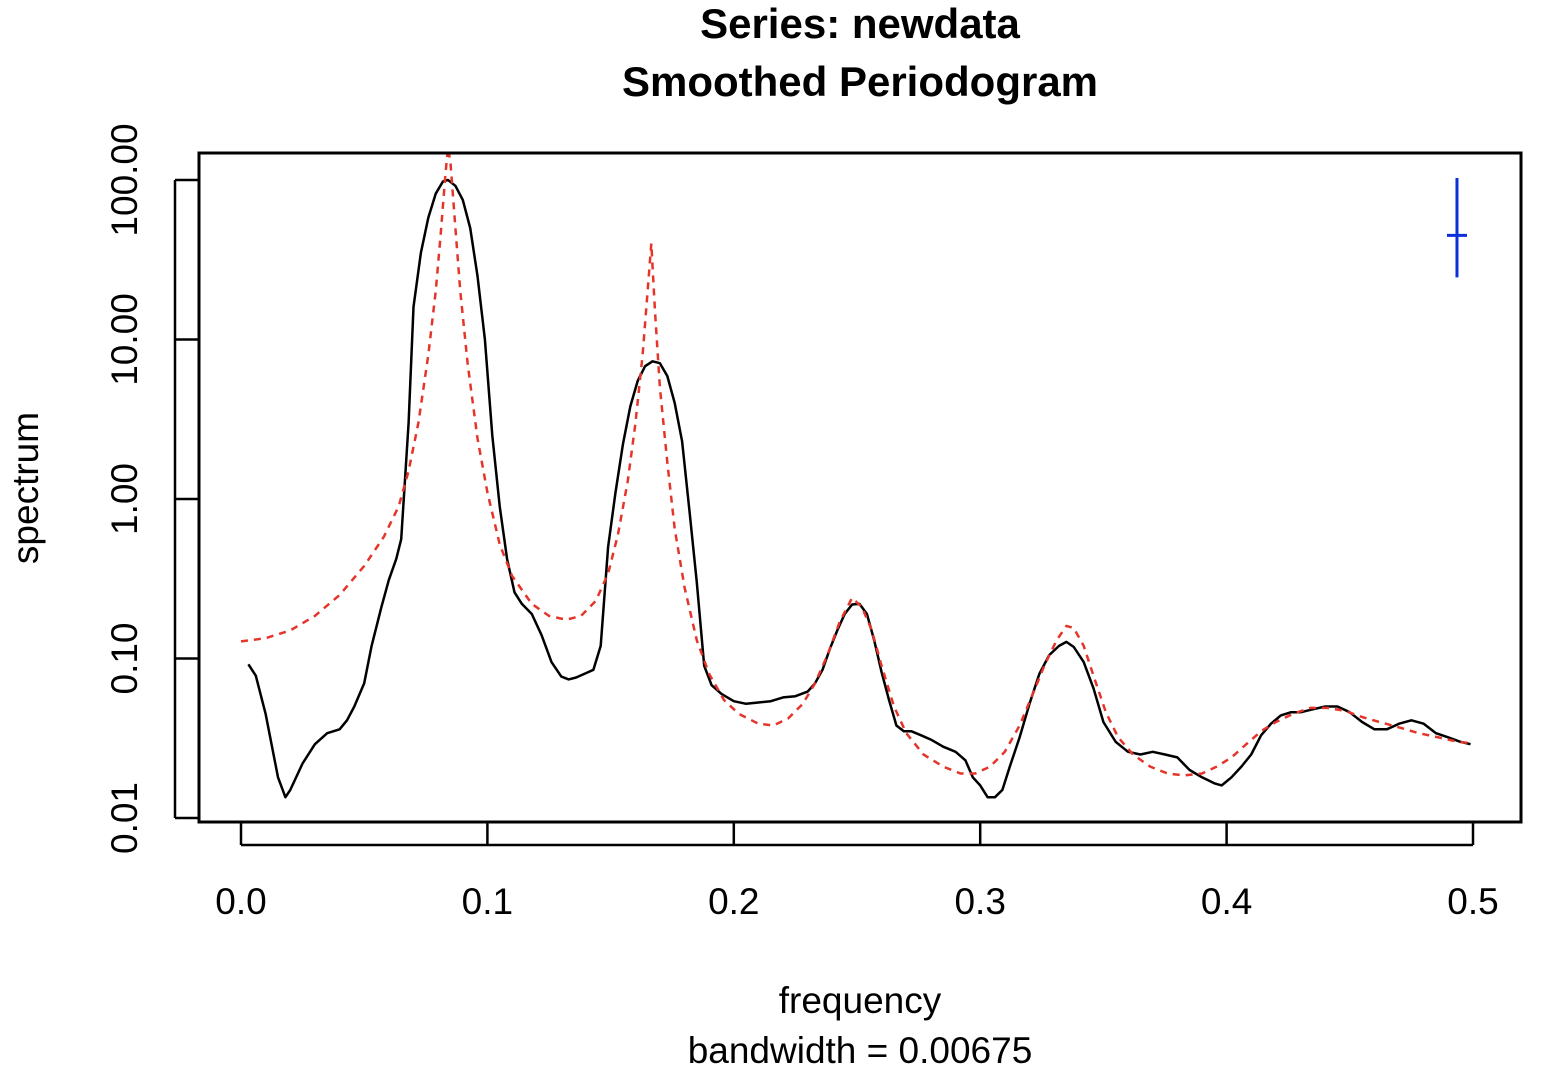 This screenshot has height=1080, width=1542. What do you see at coordinates (124, 339) in the screenshot?
I see `y-tick-label: 10.00` at bounding box center [124, 339].